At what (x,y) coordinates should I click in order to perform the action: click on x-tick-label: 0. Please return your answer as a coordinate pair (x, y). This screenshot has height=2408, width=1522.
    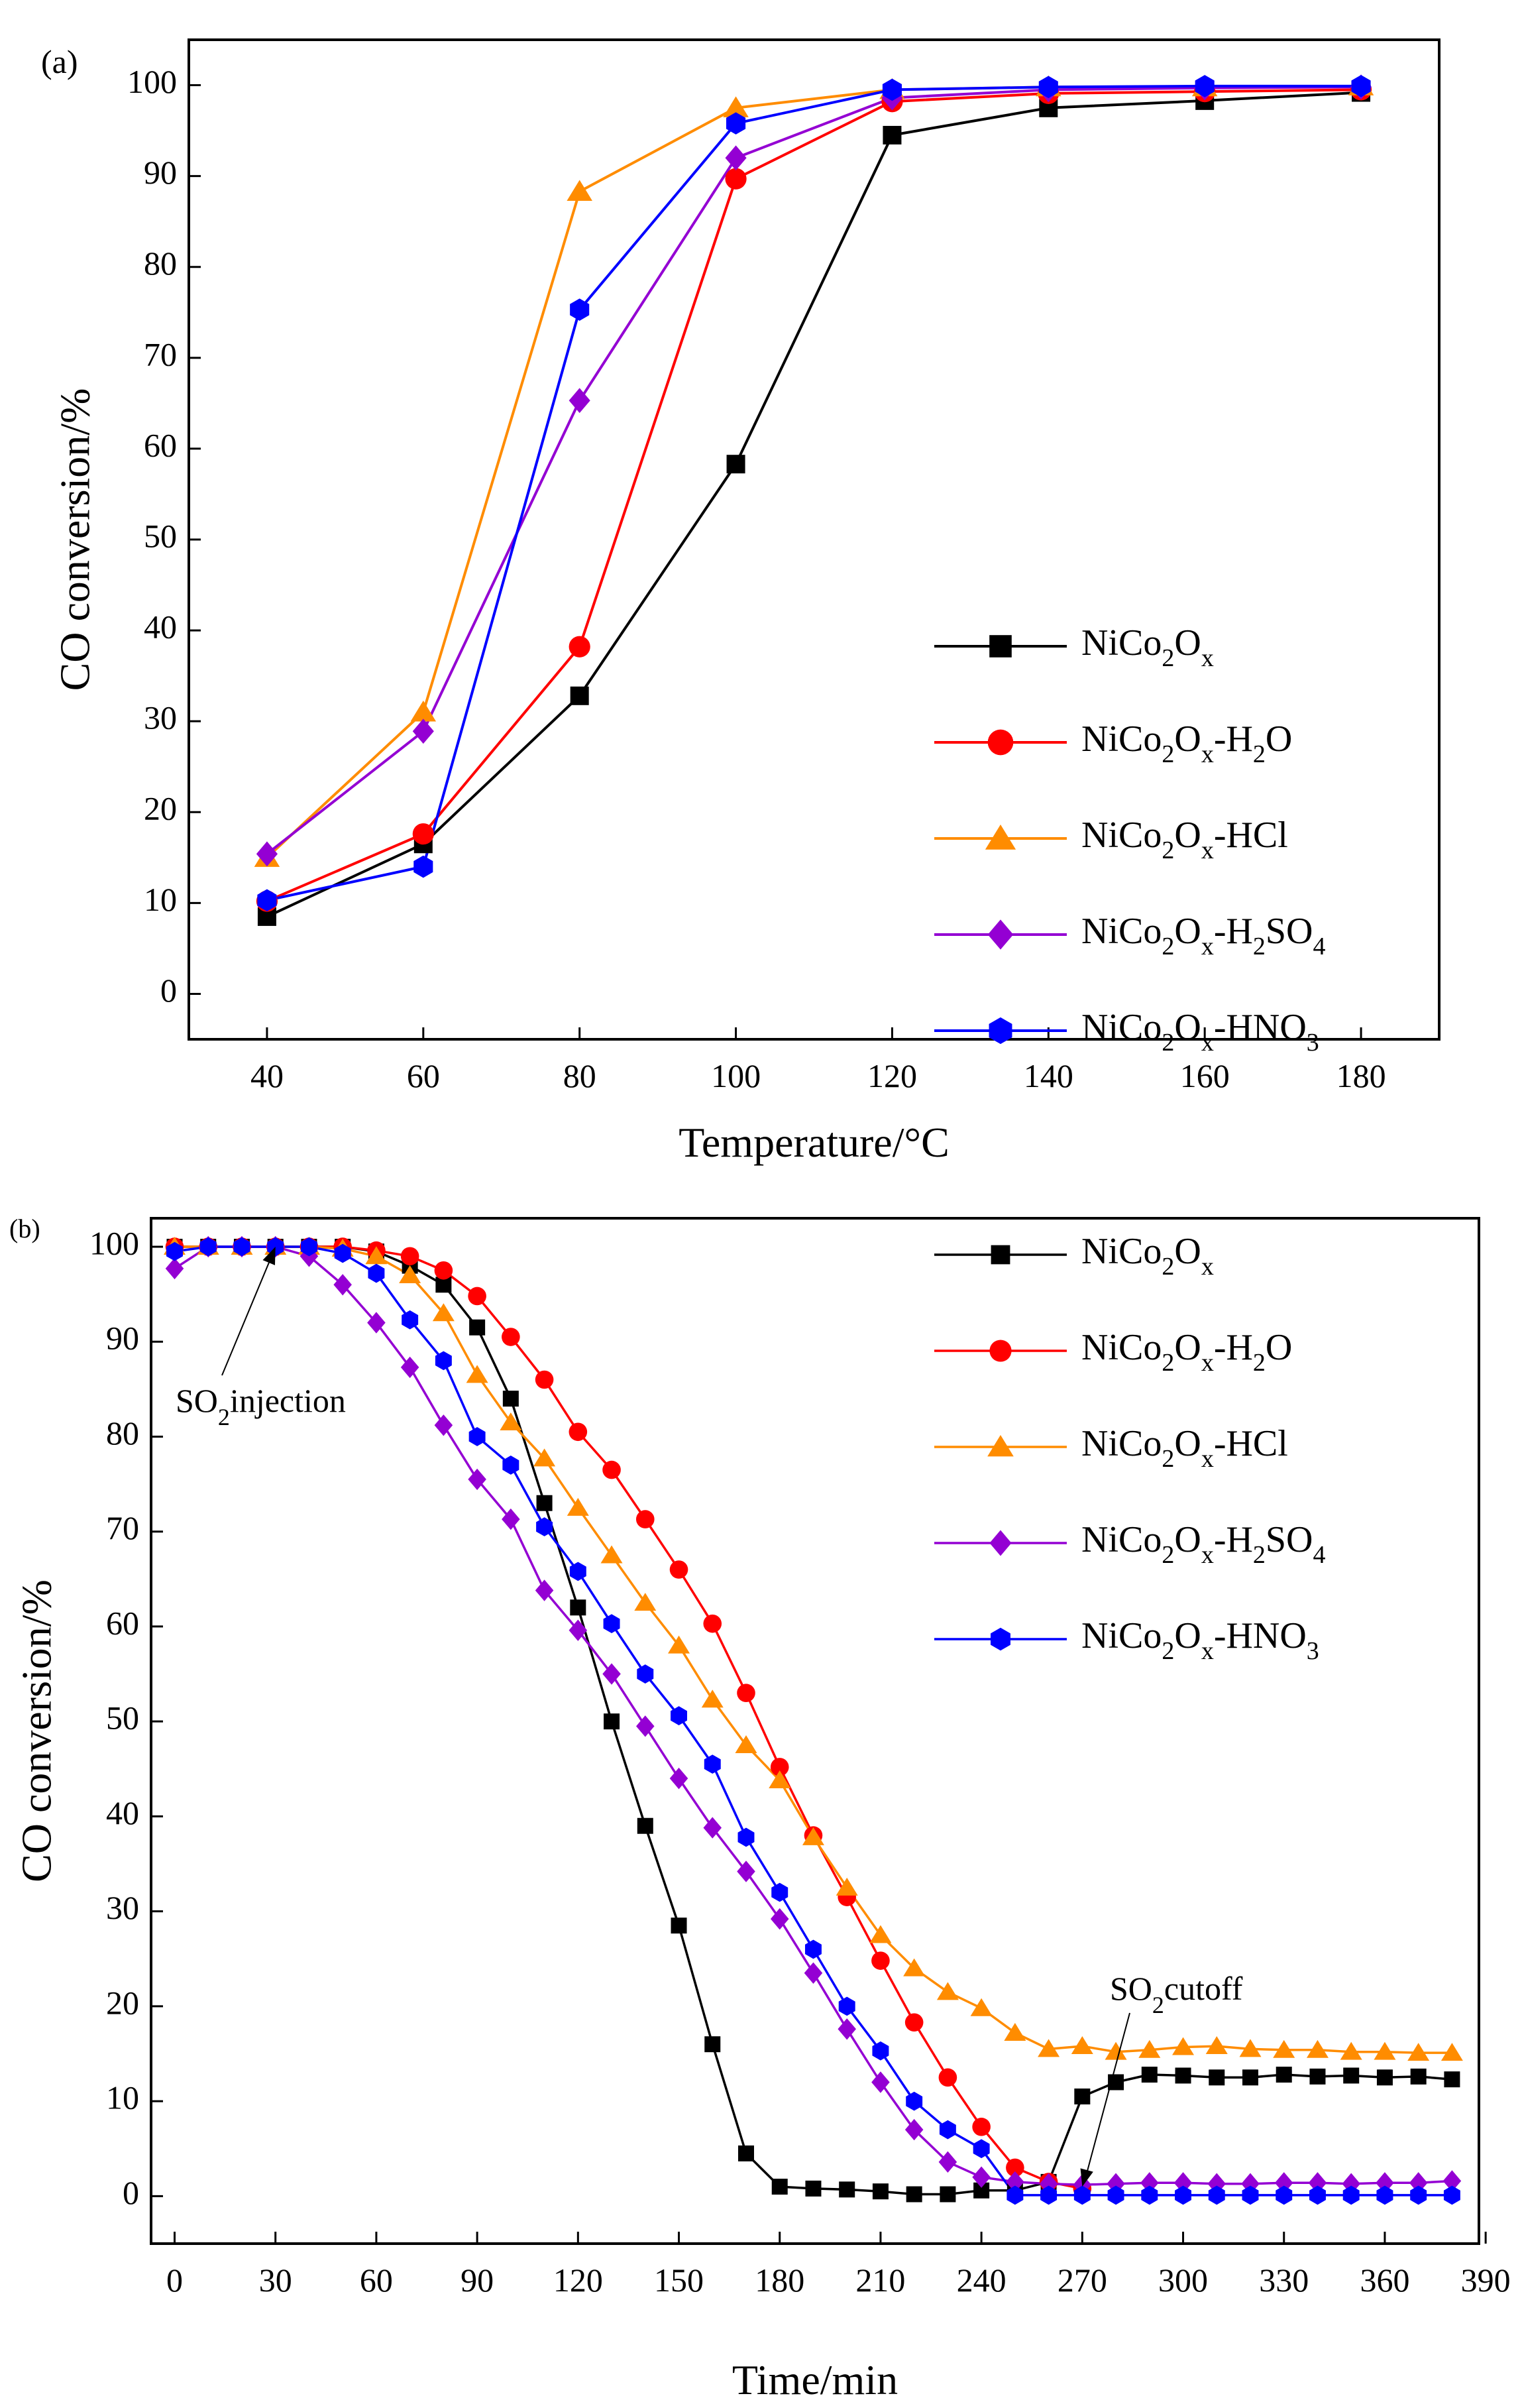
    Looking at the image, I should click on (174, 2280).